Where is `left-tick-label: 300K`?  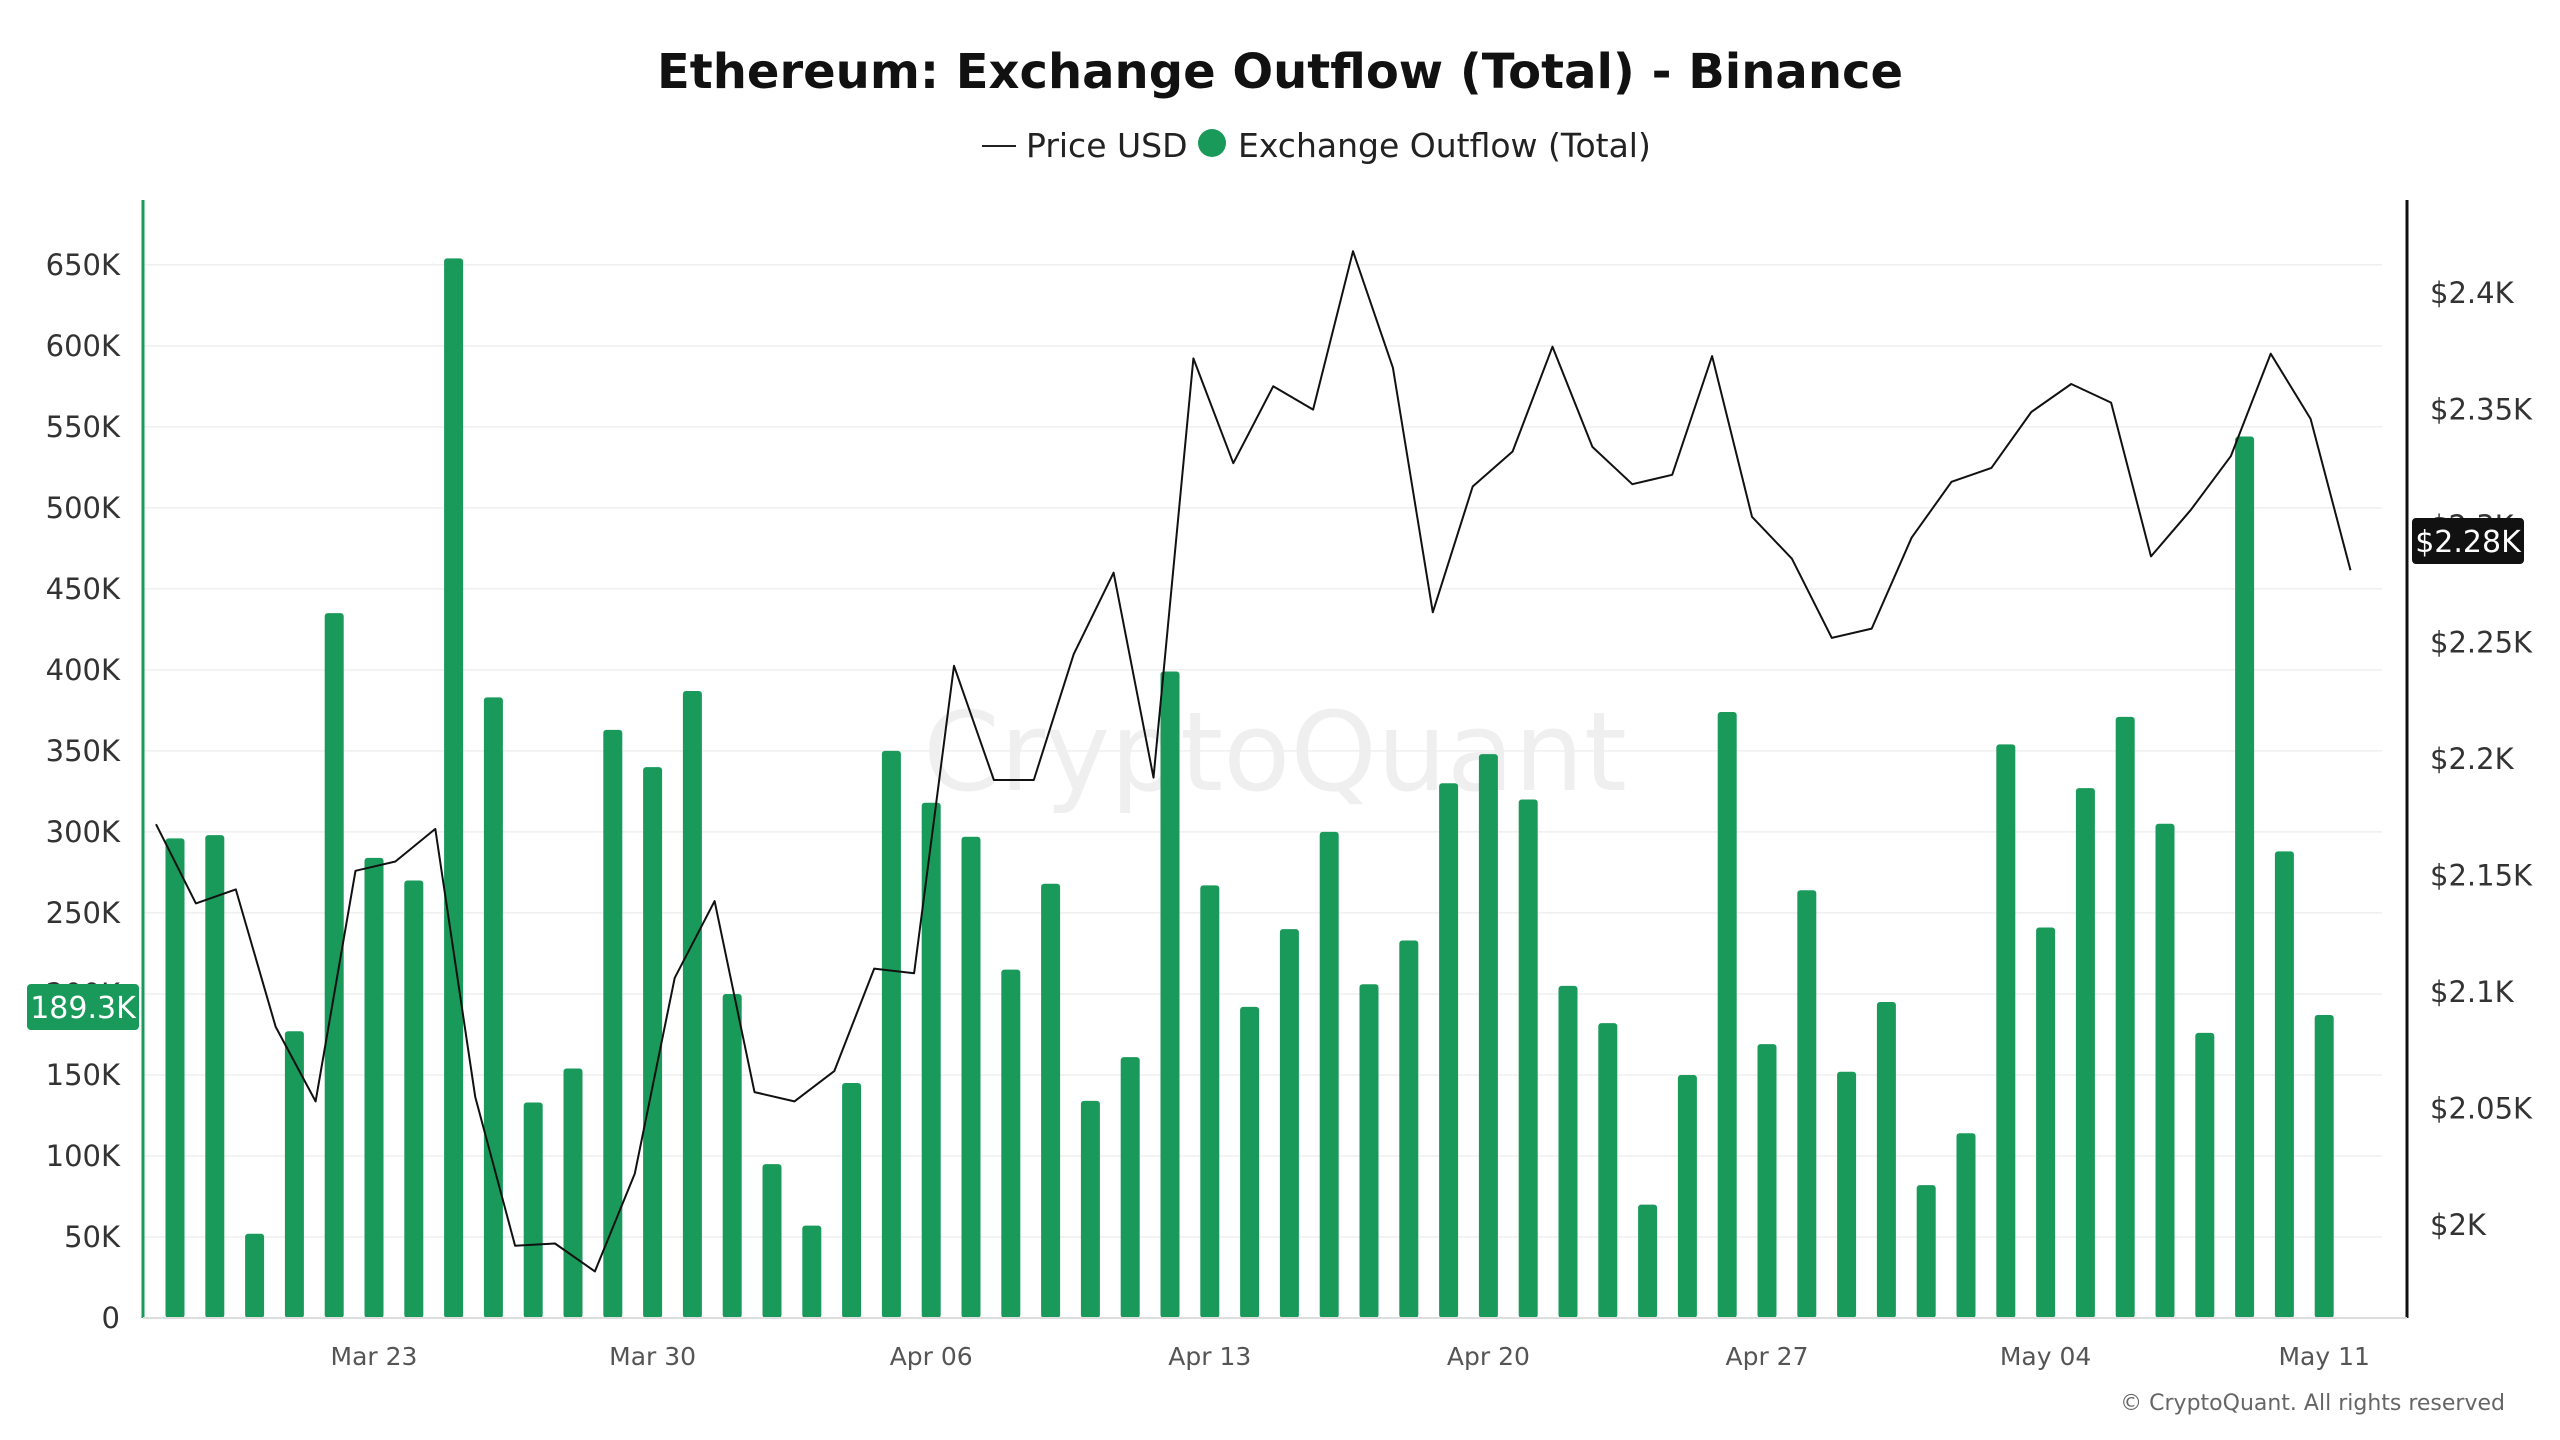
left-tick-label: 300K is located at coordinates (83, 832).